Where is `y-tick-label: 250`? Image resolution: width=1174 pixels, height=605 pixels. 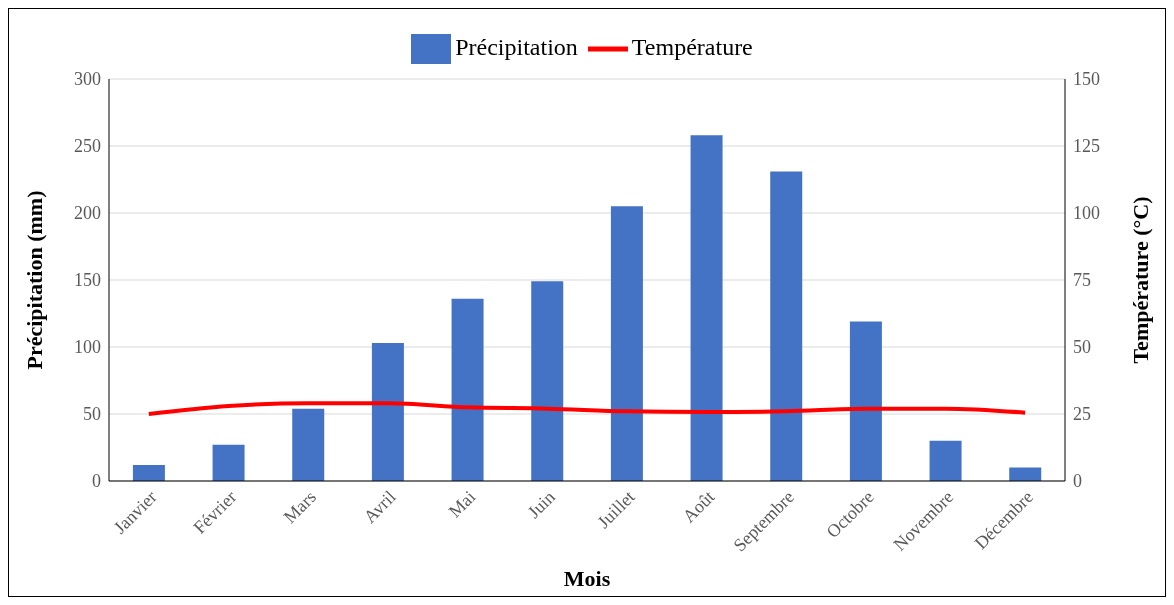
y-tick-label: 250 is located at coordinates (87, 146).